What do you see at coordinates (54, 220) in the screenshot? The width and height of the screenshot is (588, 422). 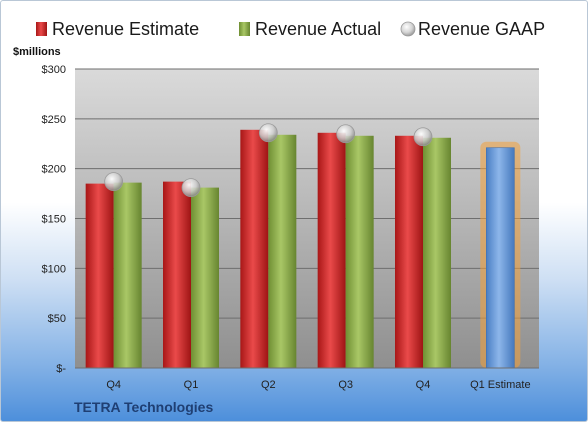 I see `y-tick-label: $150` at bounding box center [54, 220].